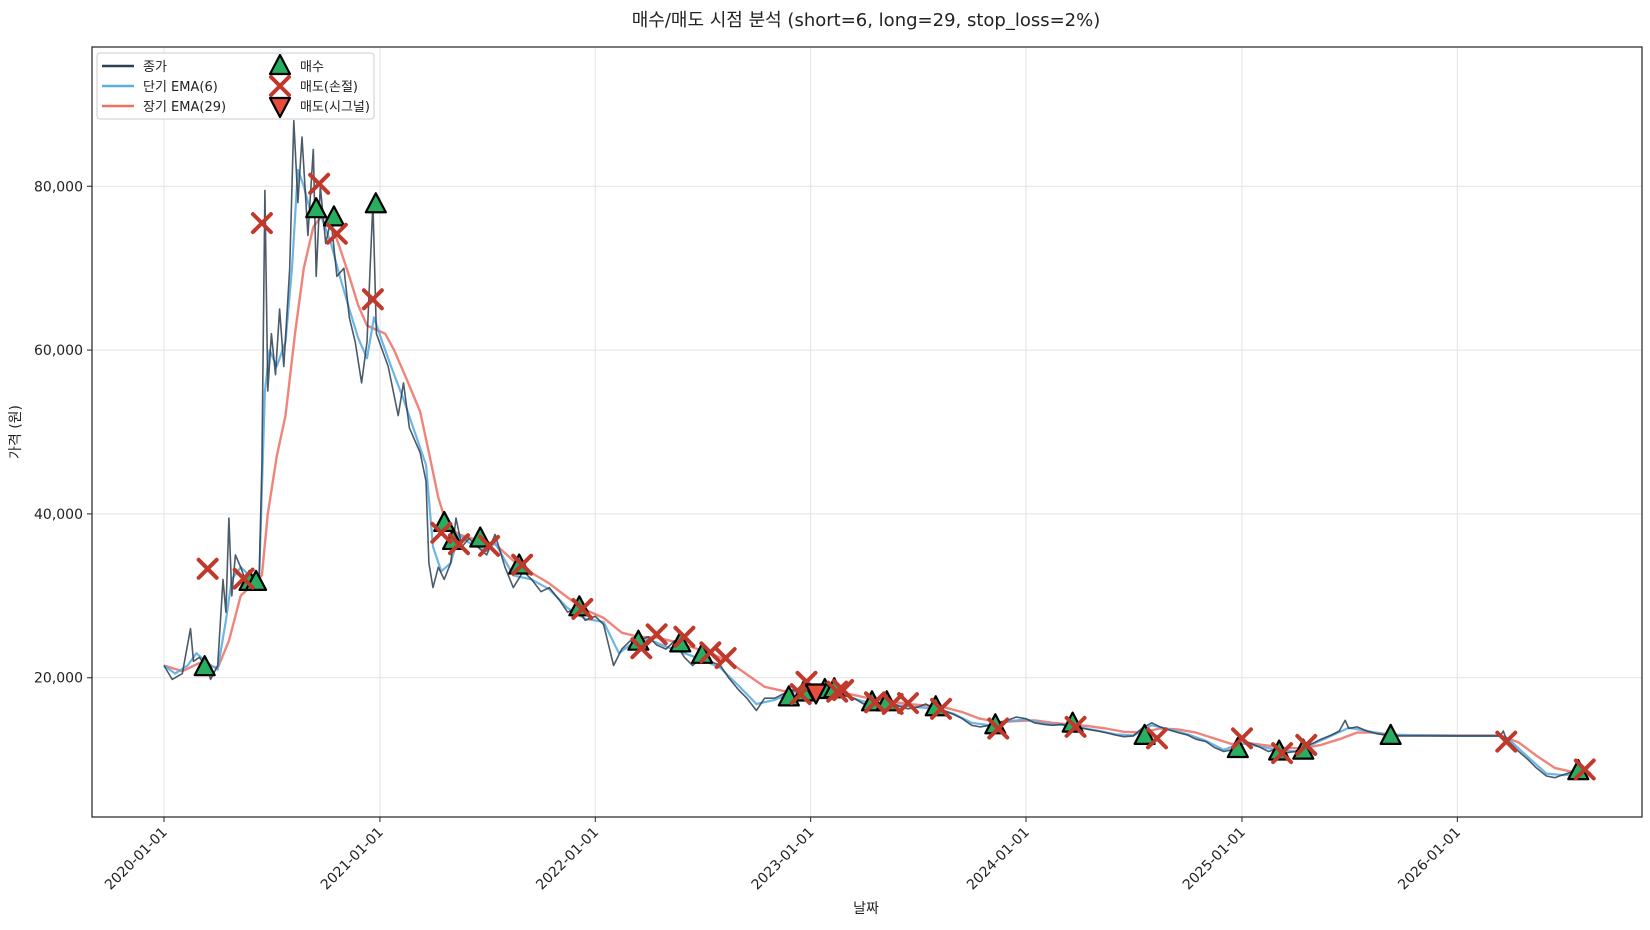 The height and width of the screenshot is (930, 1650). What do you see at coordinates (184, 107) in the screenshot?
I see `legend-label: 장기 EMA(29)` at bounding box center [184, 107].